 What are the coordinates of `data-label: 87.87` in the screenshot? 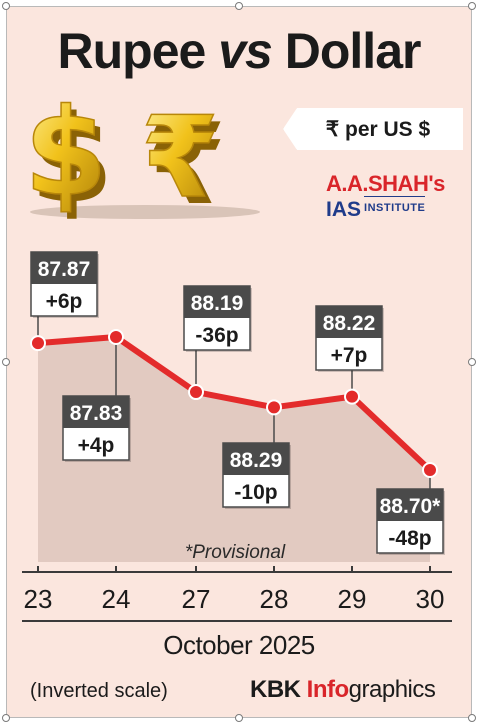 It's located at (64, 269).